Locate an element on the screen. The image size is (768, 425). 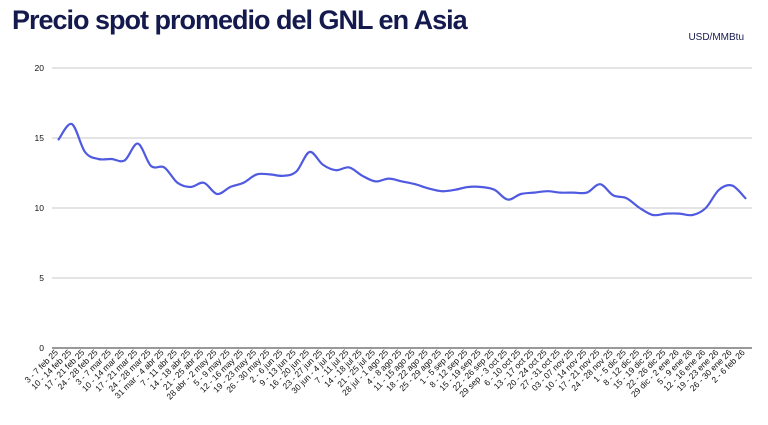
chart-title: Precio spot promedio del GNL en Asia is located at coordinates (240, 20).